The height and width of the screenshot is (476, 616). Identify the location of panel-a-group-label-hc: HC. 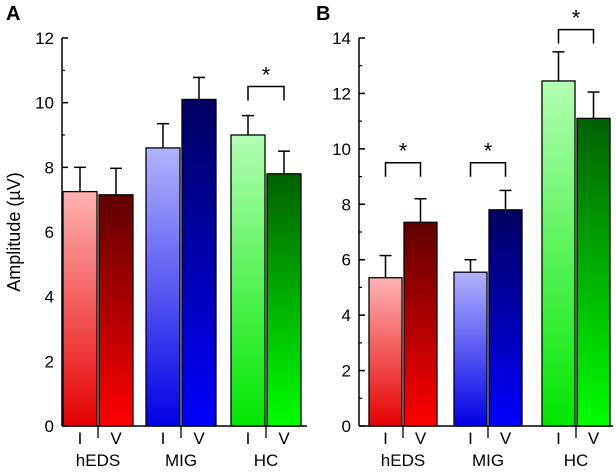
(266, 460).